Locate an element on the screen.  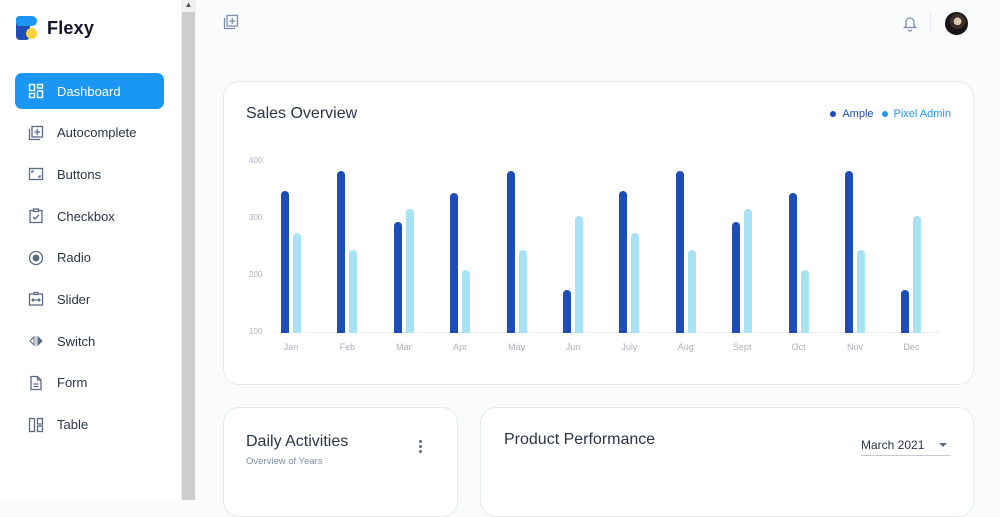
sidebar-item-label: Buttons is located at coordinates (79, 174).